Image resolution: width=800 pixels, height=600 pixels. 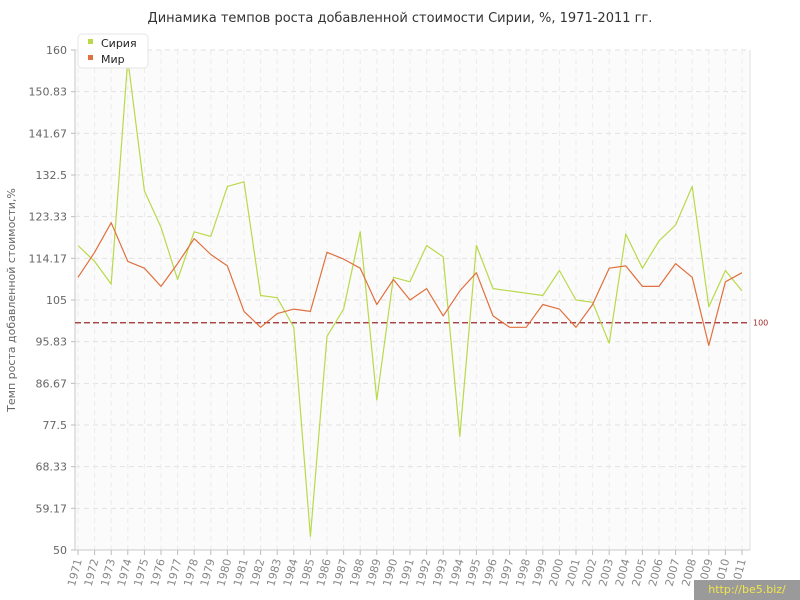 I want to click on reference-line-label: 100, so click(x=760, y=323).